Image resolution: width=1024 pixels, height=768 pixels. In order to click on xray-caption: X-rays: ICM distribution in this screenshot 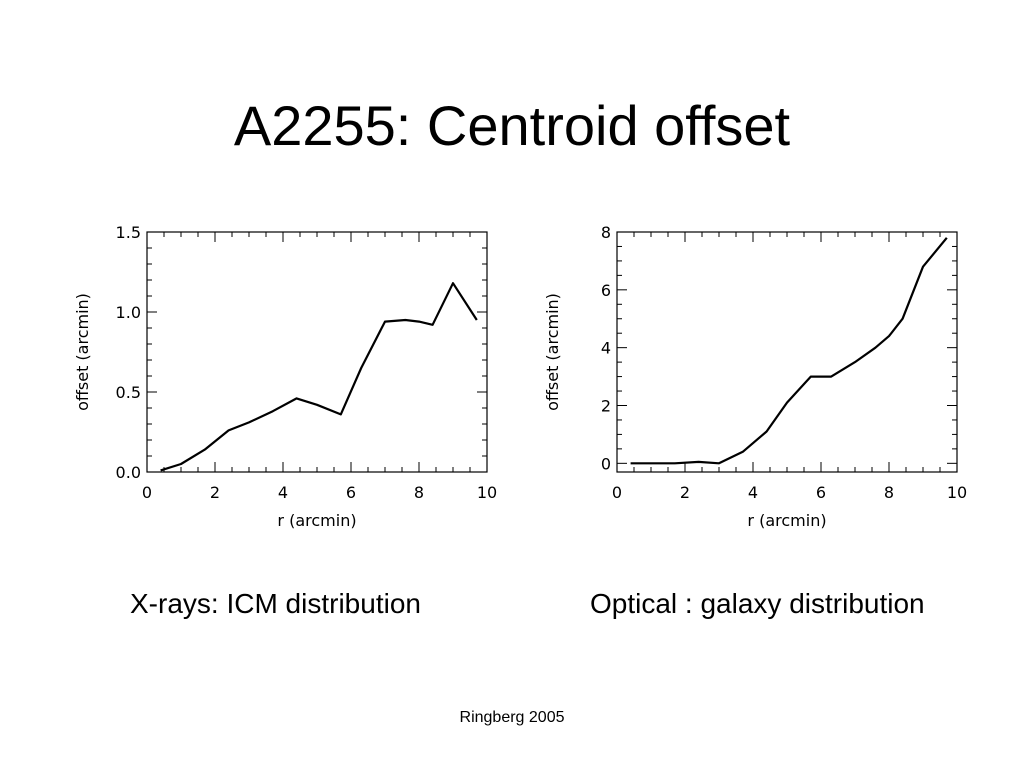, I will do `click(275, 603)`.